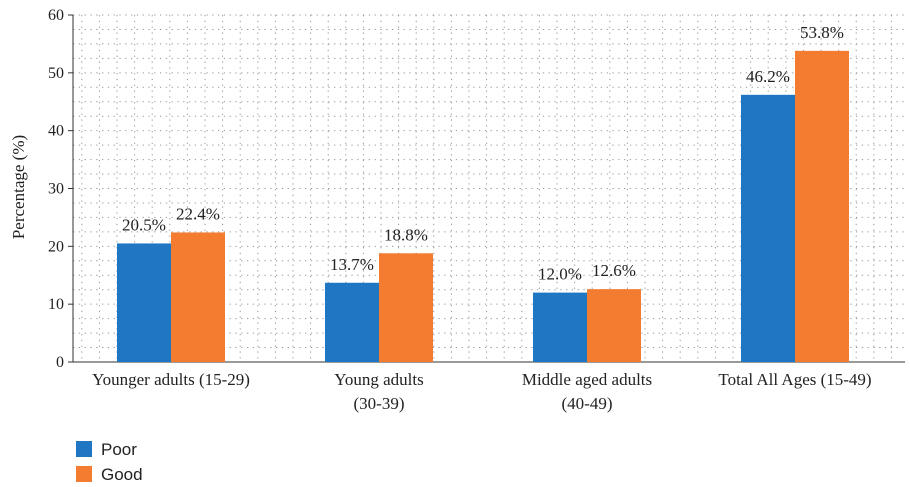 This screenshot has width=910, height=487. What do you see at coordinates (587, 379) in the screenshot?
I see `x-category-label: Middle aged adults` at bounding box center [587, 379].